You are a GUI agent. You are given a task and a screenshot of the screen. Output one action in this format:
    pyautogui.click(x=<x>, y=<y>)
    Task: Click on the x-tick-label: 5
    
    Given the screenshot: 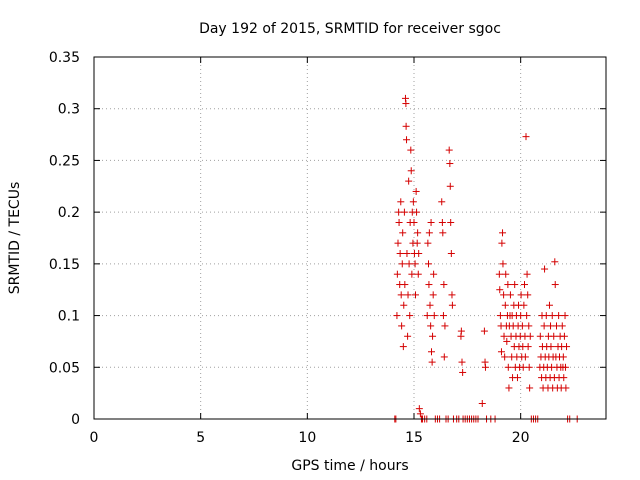 What is the action you would take?
    pyautogui.click(x=200, y=438)
    